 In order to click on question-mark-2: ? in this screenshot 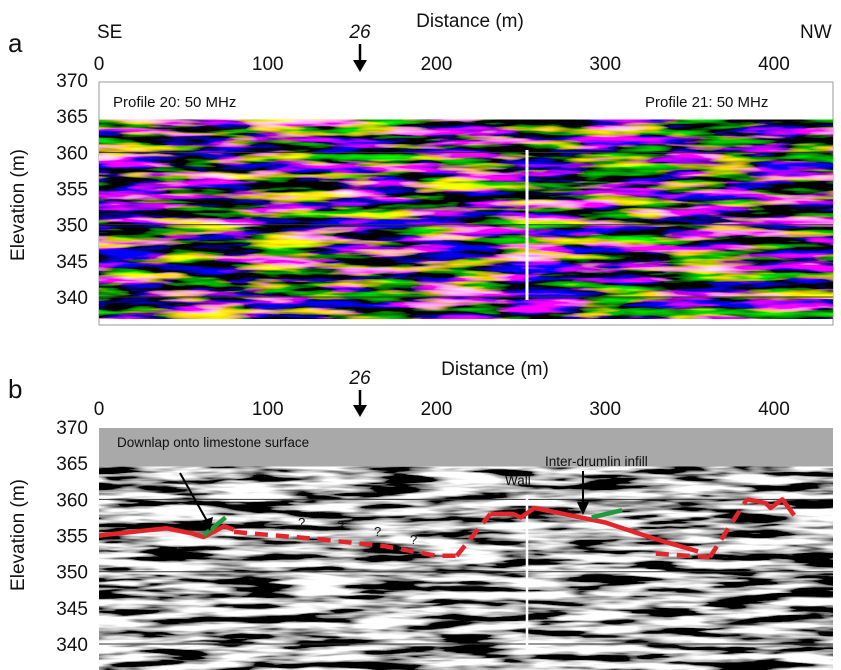, I will do `click(340, 525)`.